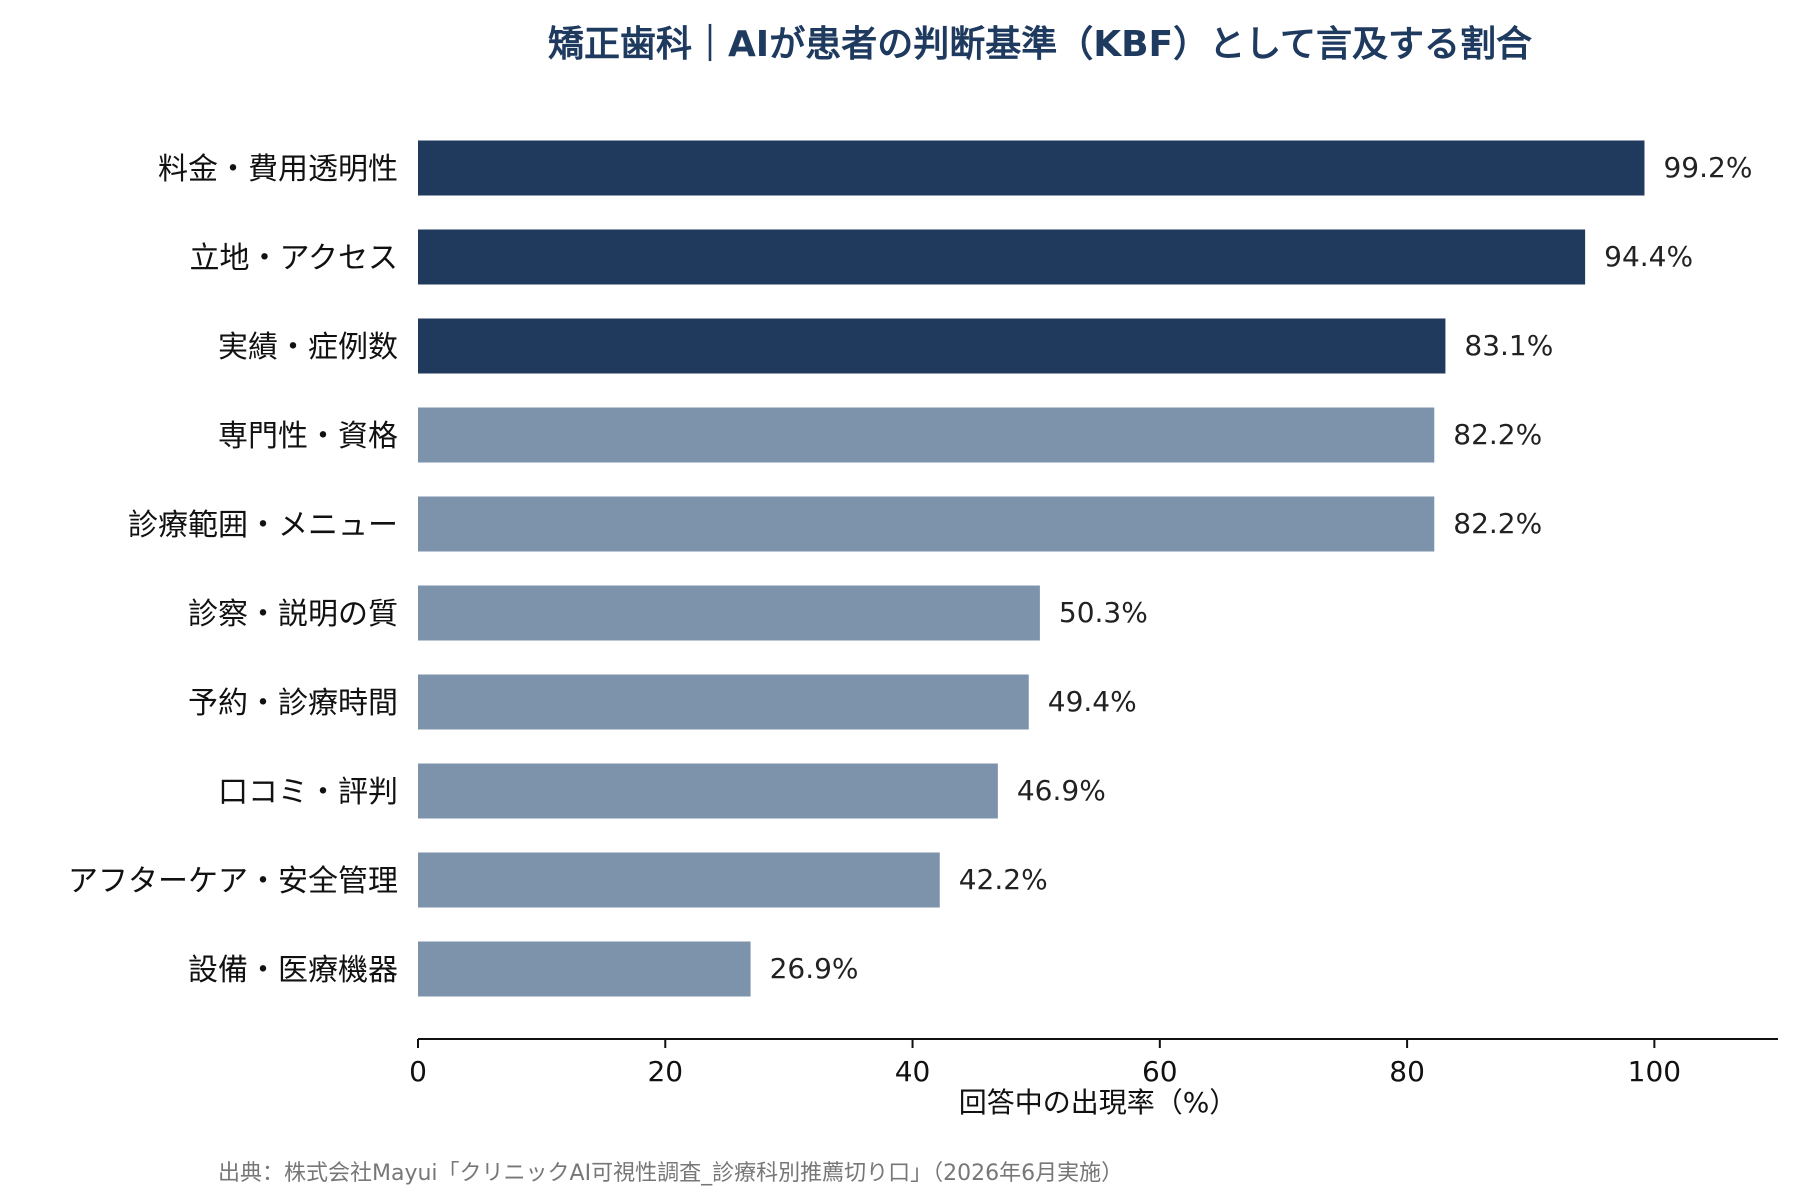 This screenshot has width=1800, height=1204. What do you see at coordinates (1098, 1102) in the screenshot?
I see `x-axis-label: 回答中の出現率（%）` at bounding box center [1098, 1102].